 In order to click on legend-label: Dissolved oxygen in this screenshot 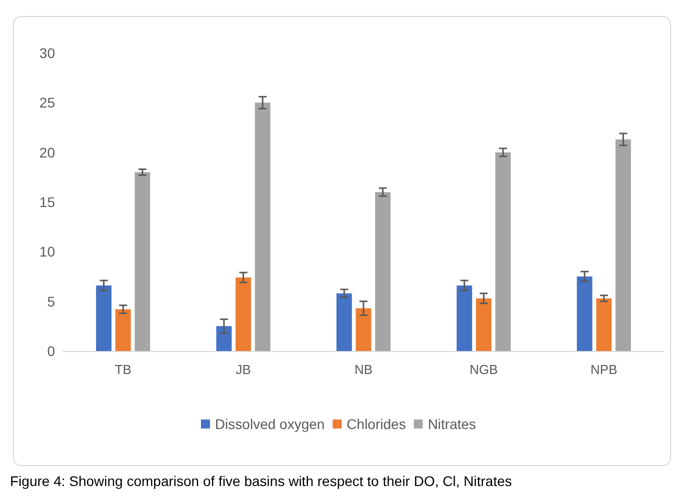, I will do `click(269, 424)`.